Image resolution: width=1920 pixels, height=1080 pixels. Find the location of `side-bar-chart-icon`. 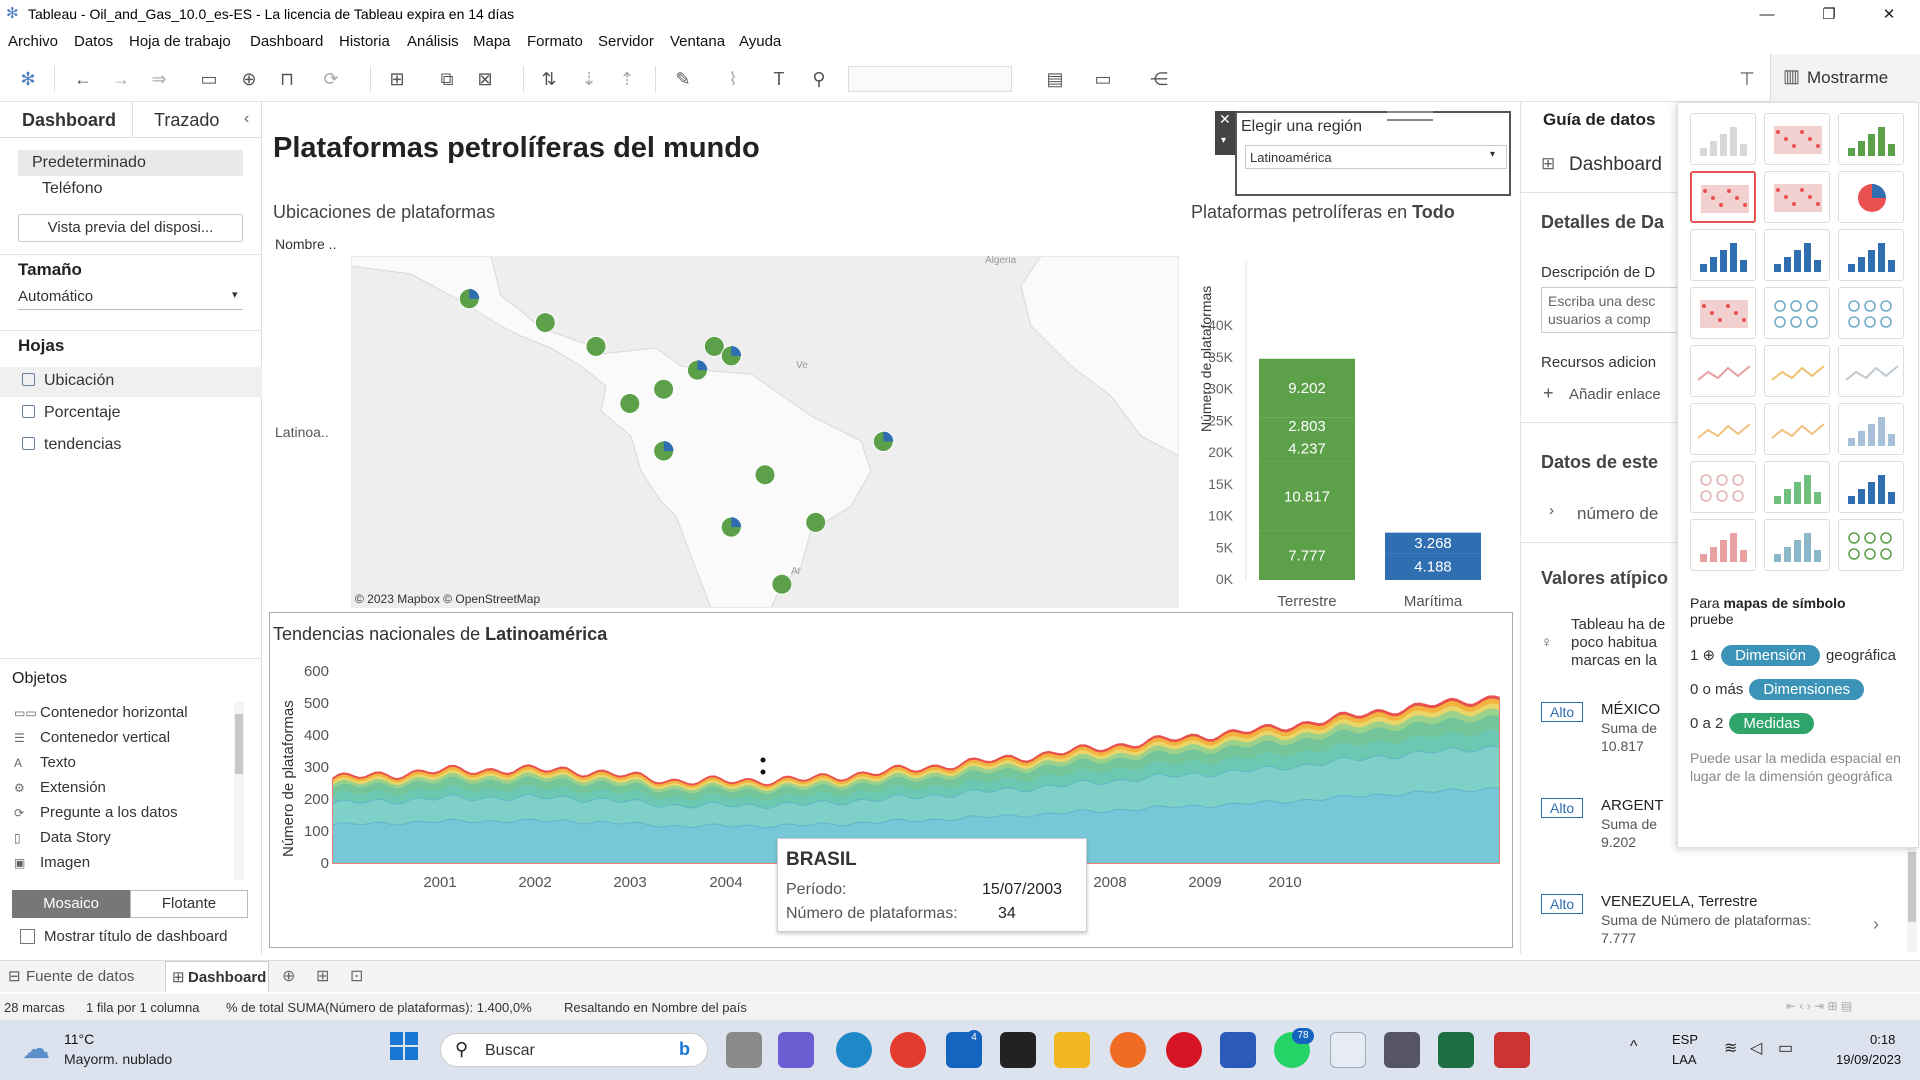

side-bar-chart-icon is located at coordinates (1871, 255).